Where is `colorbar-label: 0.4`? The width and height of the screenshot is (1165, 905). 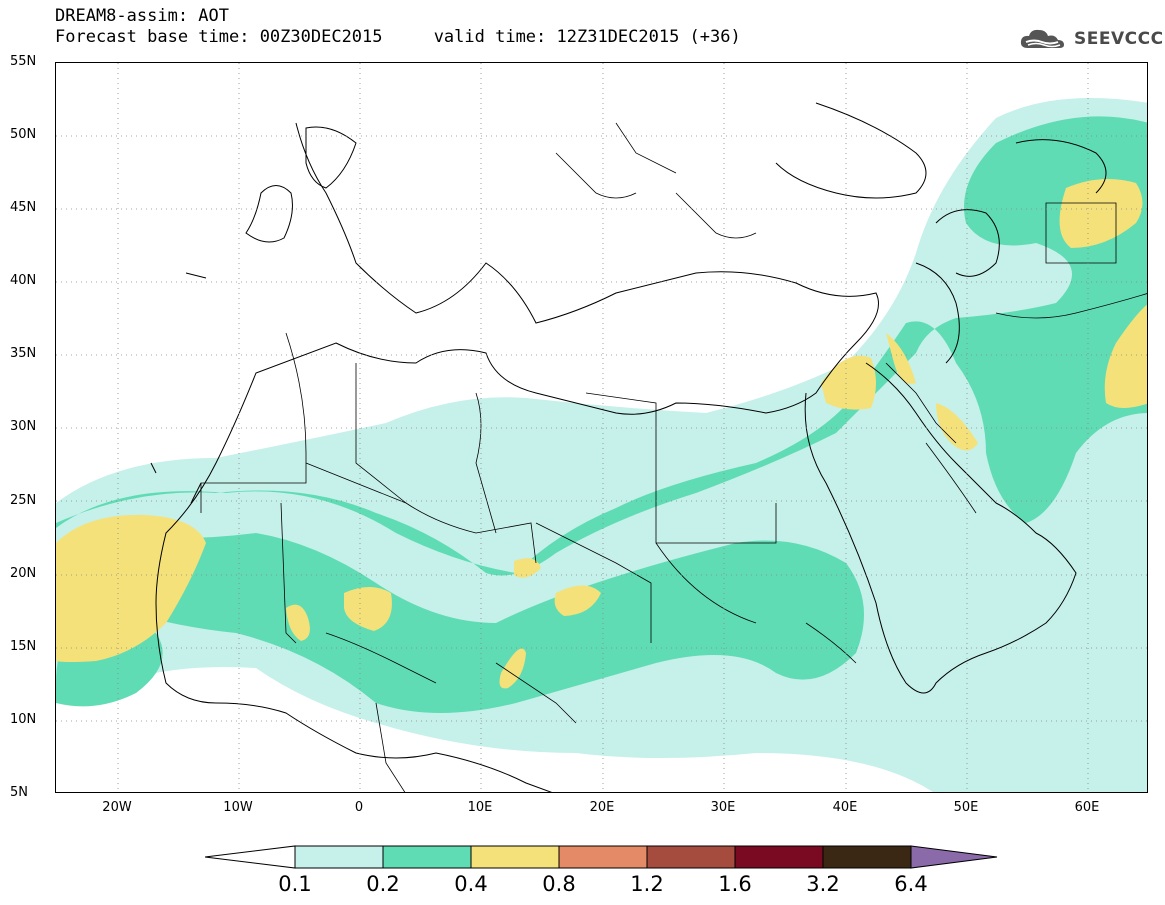 colorbar-label: 0.4 is located at coordinates (471, 884).